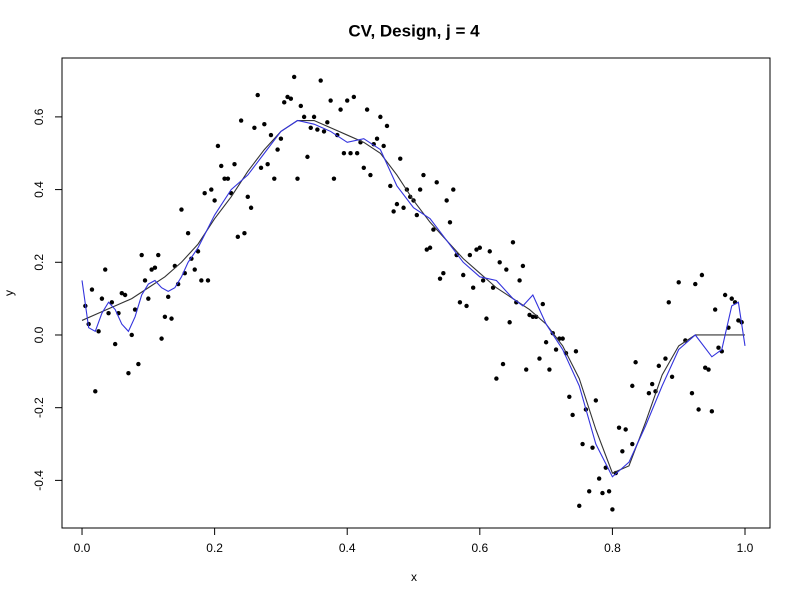  Describe the element at coordinates (39, 480) in the screenshot. I see `y-tick-label: -0.4` at that location.